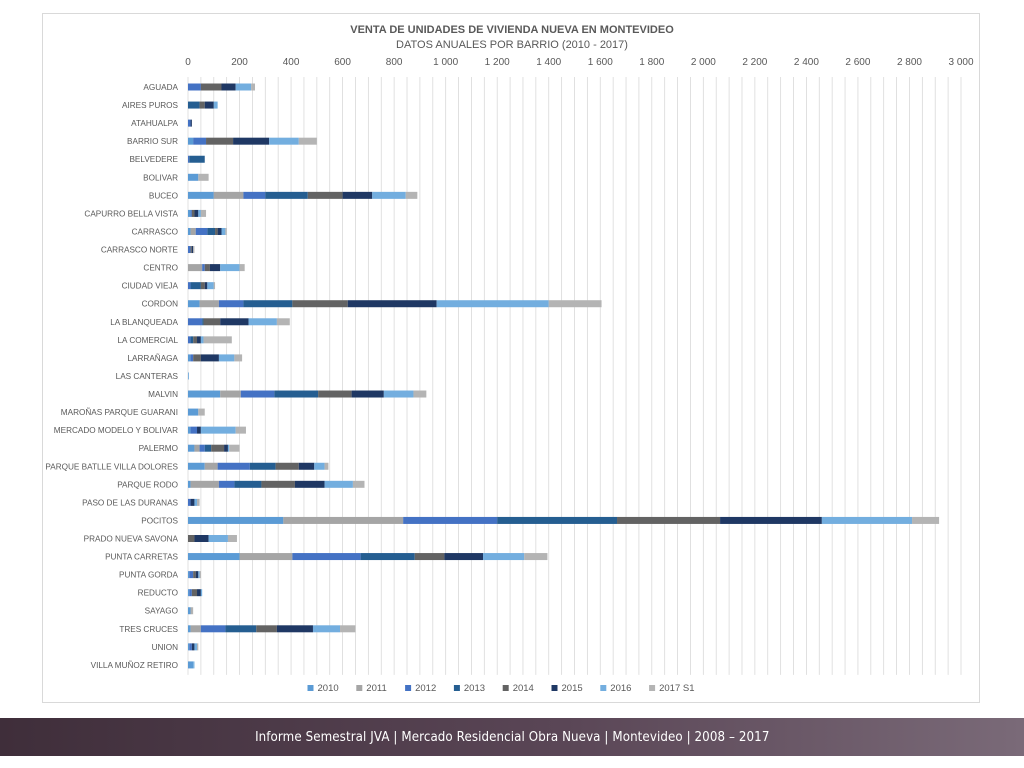 This screenshot has width=1024, height=768. What do you see at coordinates (134, 665) in the screenshot?
I see `category-label: VILLA MUÑOZ RETIRO` at bounding box center [134, 665].